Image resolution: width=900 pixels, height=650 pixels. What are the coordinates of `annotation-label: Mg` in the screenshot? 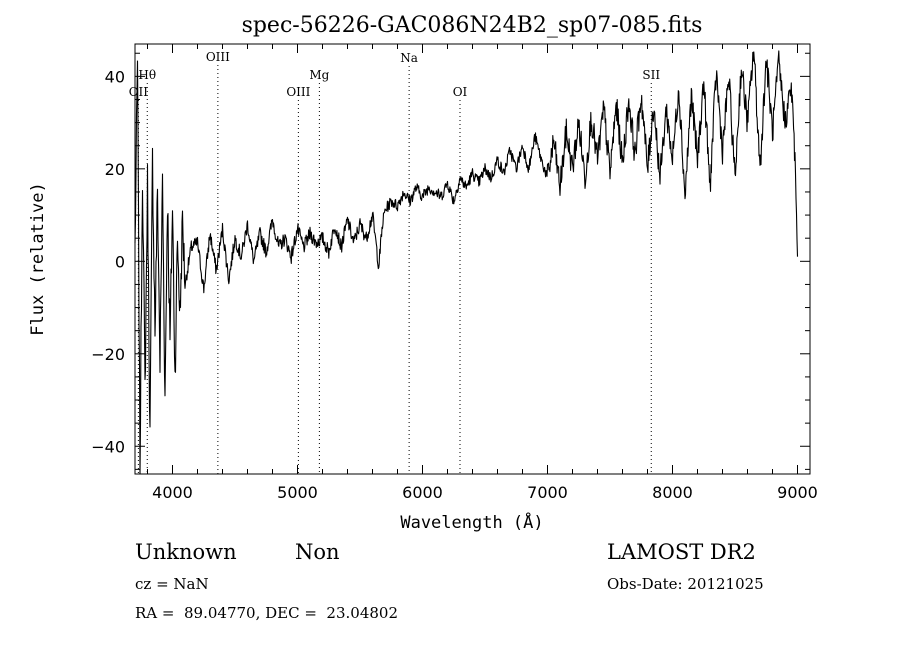 It's located at (319, 75).